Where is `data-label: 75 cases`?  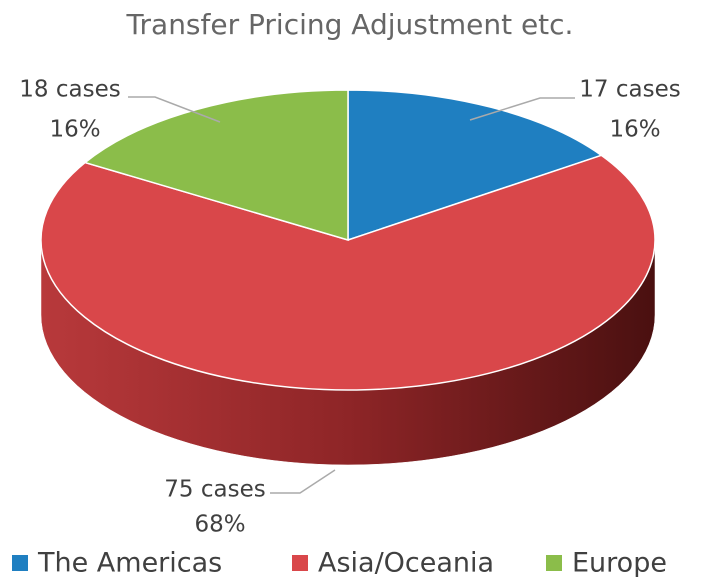 data-label: 75 cases is located at coordinates (214, 490).